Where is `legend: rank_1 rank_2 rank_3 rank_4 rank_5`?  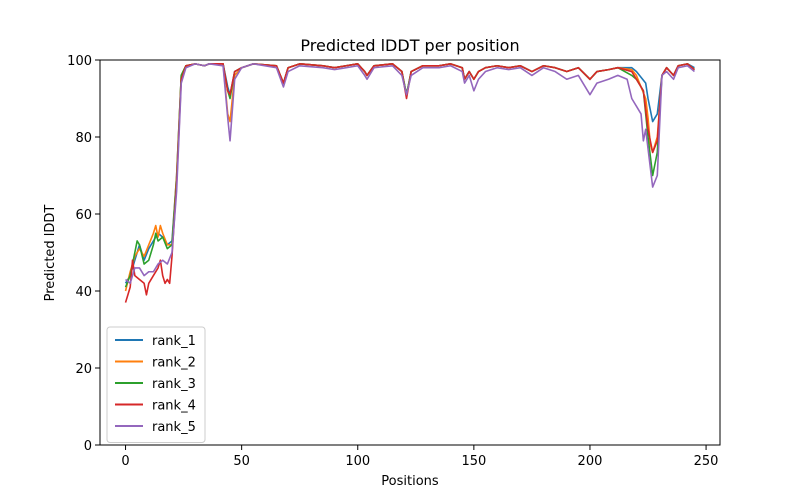
legend: rank_1 rank_2 rank_3 rank_4 rank_5 is located at coordinates (156, 384).